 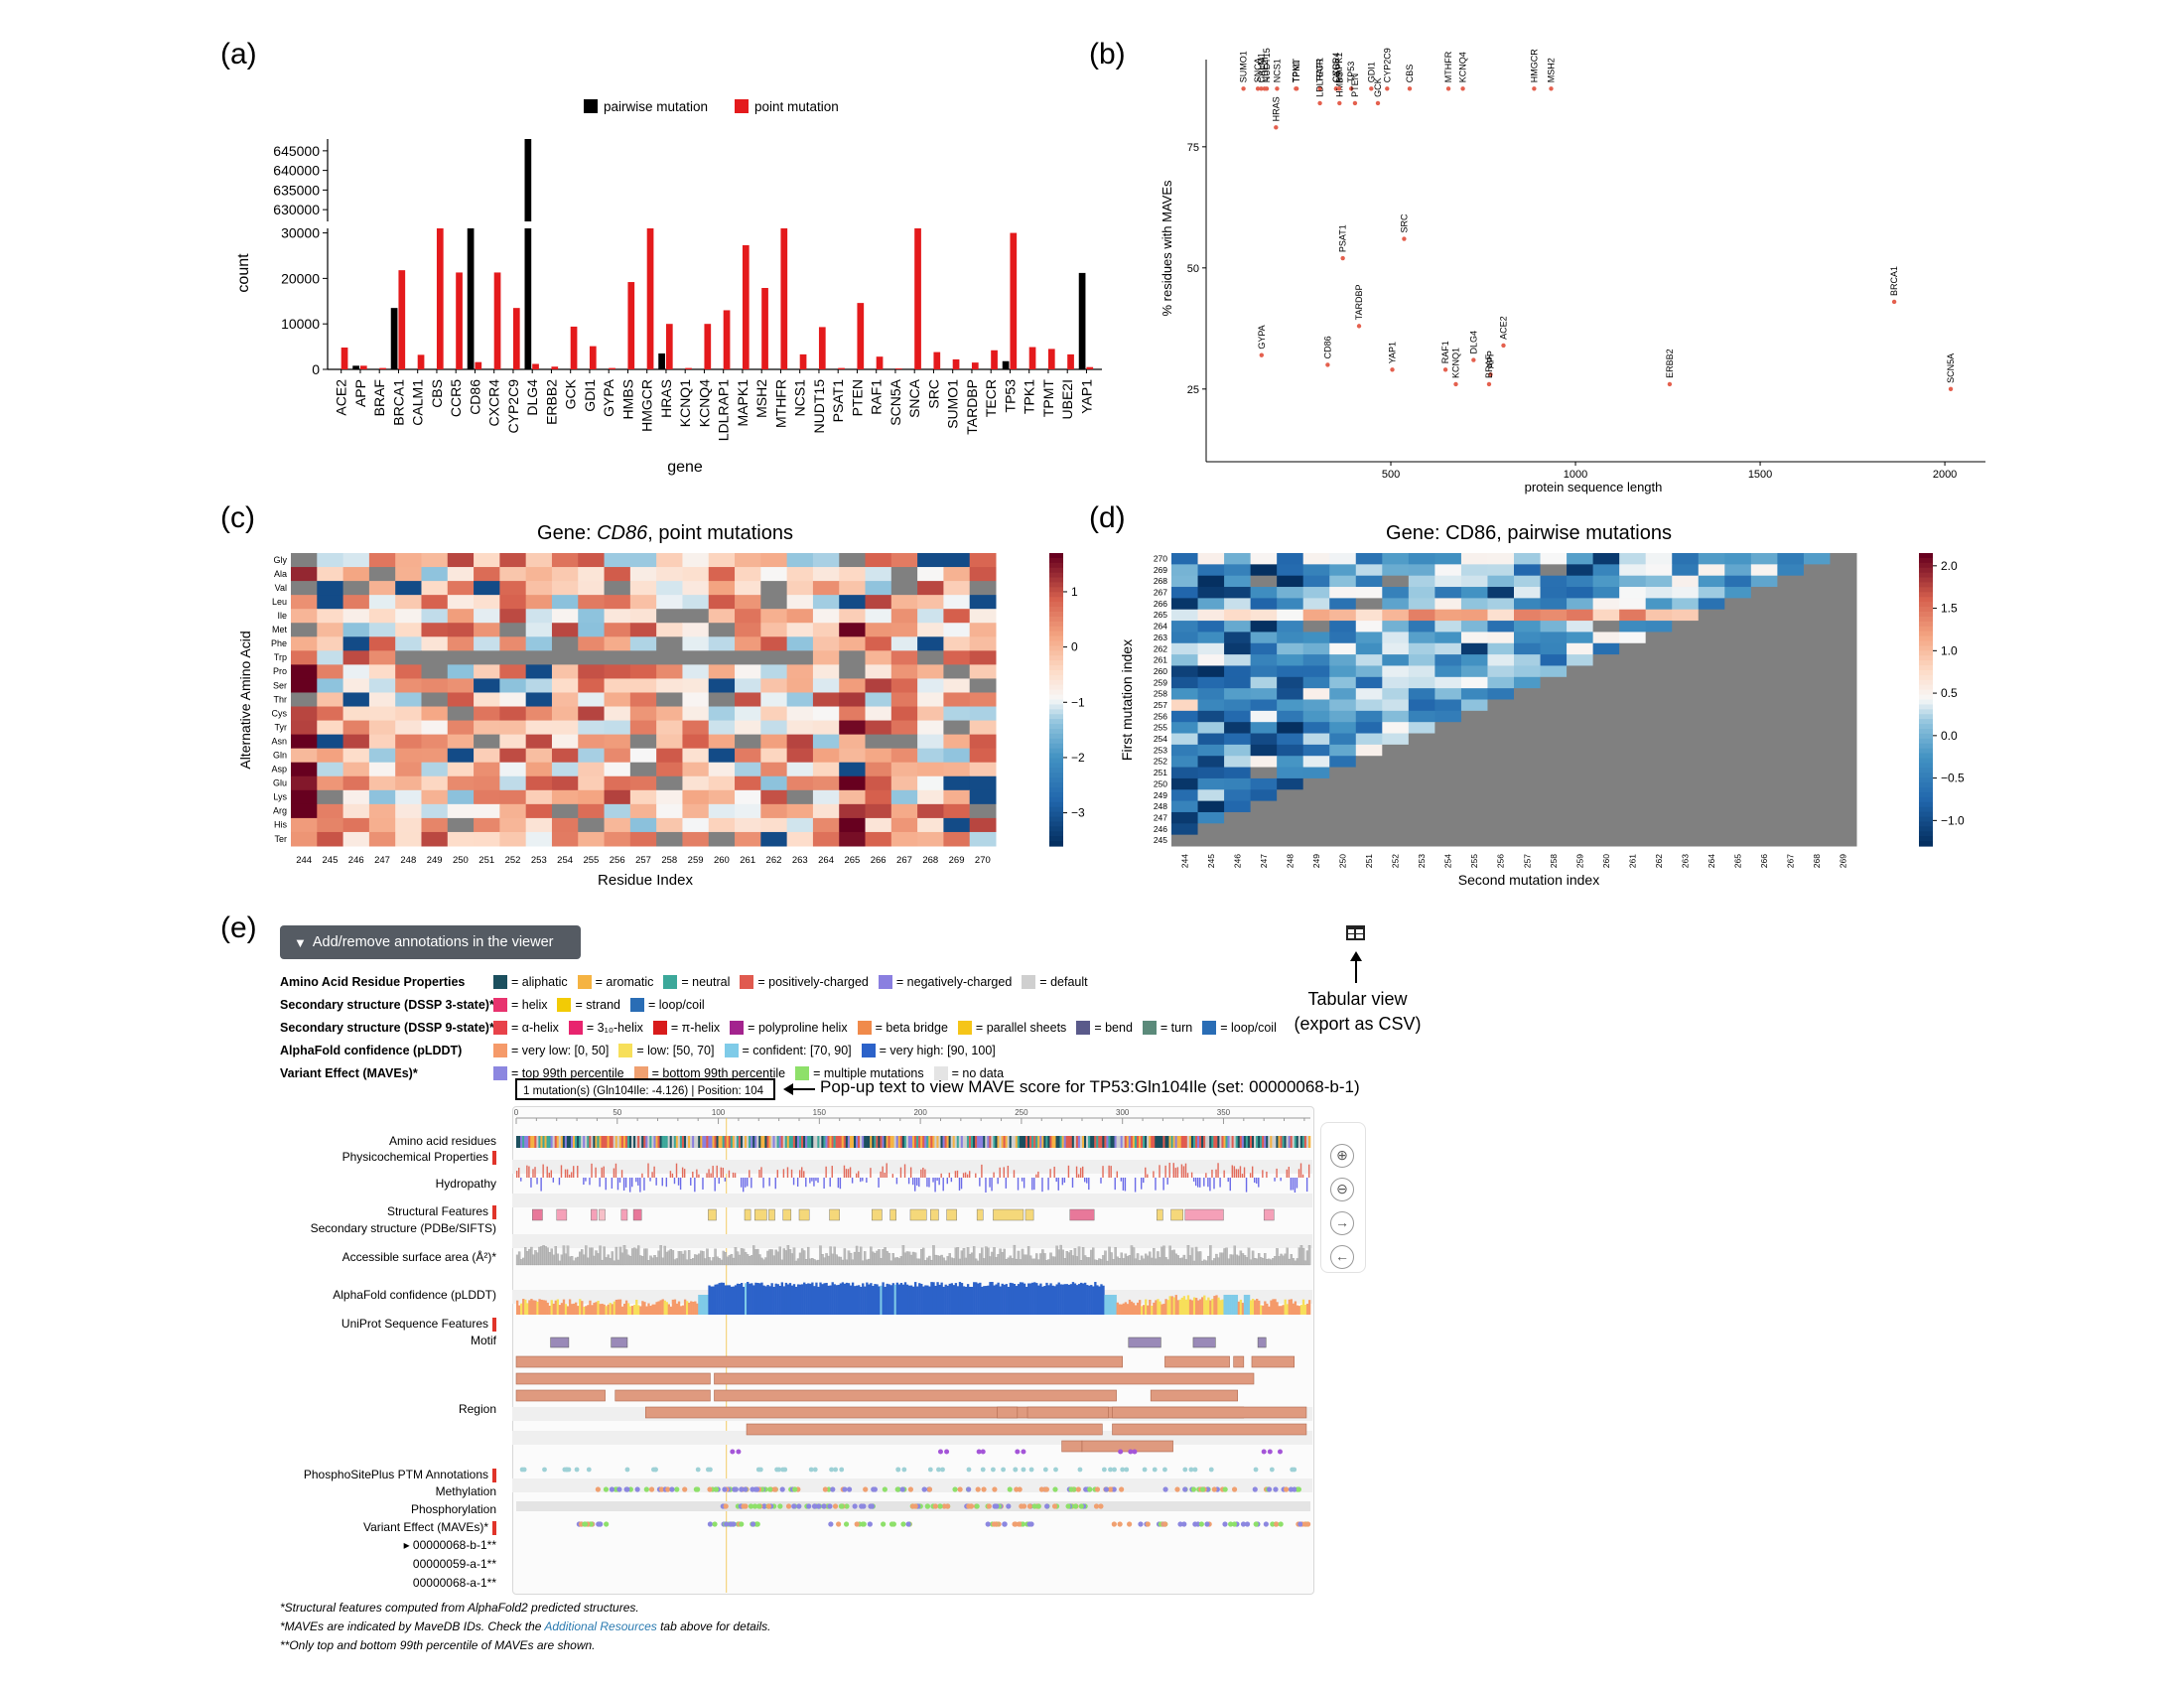 What do you see at coordinates (430, 942) in the screenshot?
I see `annotation-toggle-button: ▼ Add/remove annotations in the viewer` at bounding box center [430, 942].